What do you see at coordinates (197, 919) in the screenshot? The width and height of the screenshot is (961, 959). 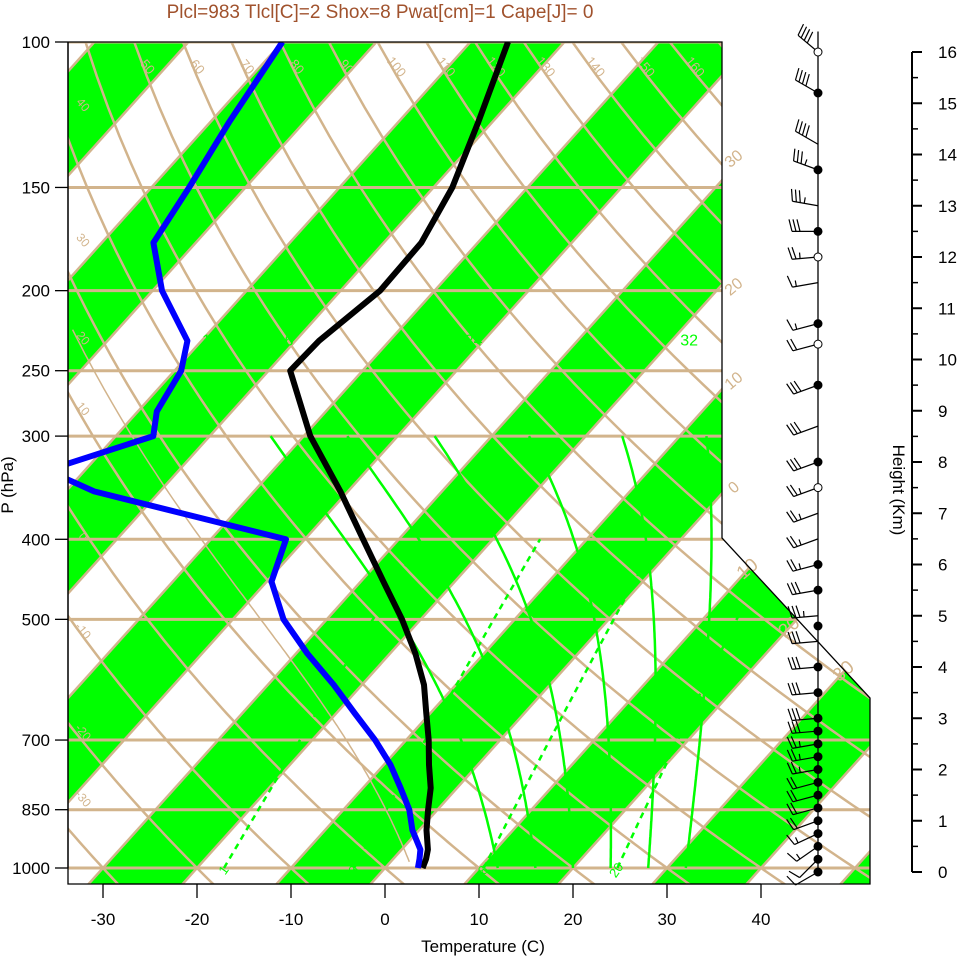 I see `x-tick-label: -20` at bounding box center [197, 919].